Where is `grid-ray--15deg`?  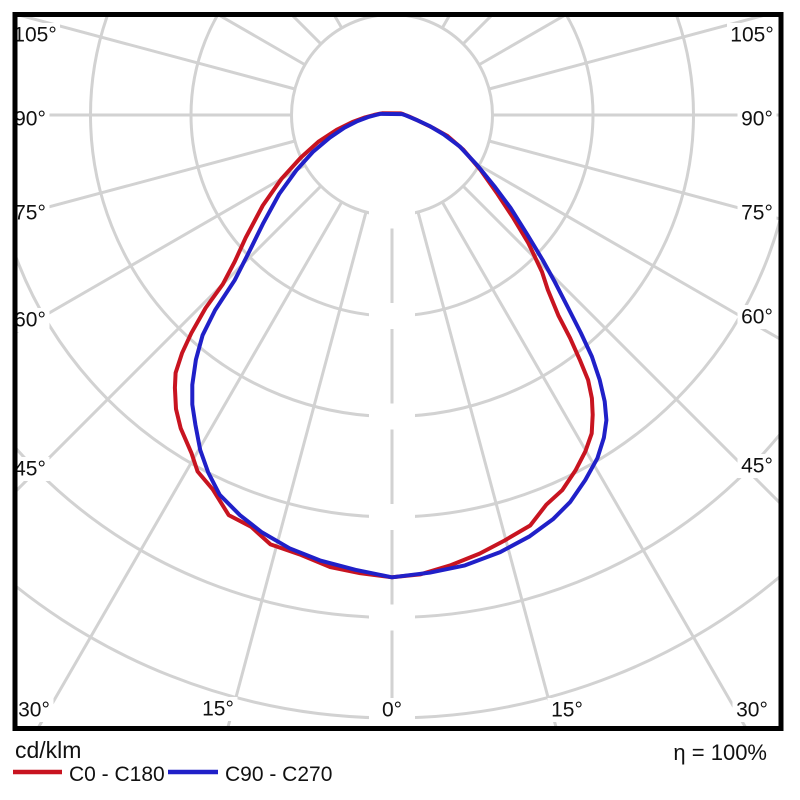 grid-ray--15deg is located at coordinates (297, 468).